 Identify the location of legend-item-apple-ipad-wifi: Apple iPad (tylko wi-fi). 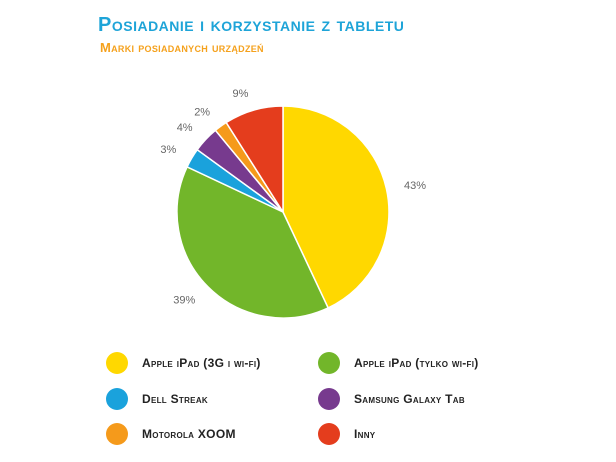
(398, 363).